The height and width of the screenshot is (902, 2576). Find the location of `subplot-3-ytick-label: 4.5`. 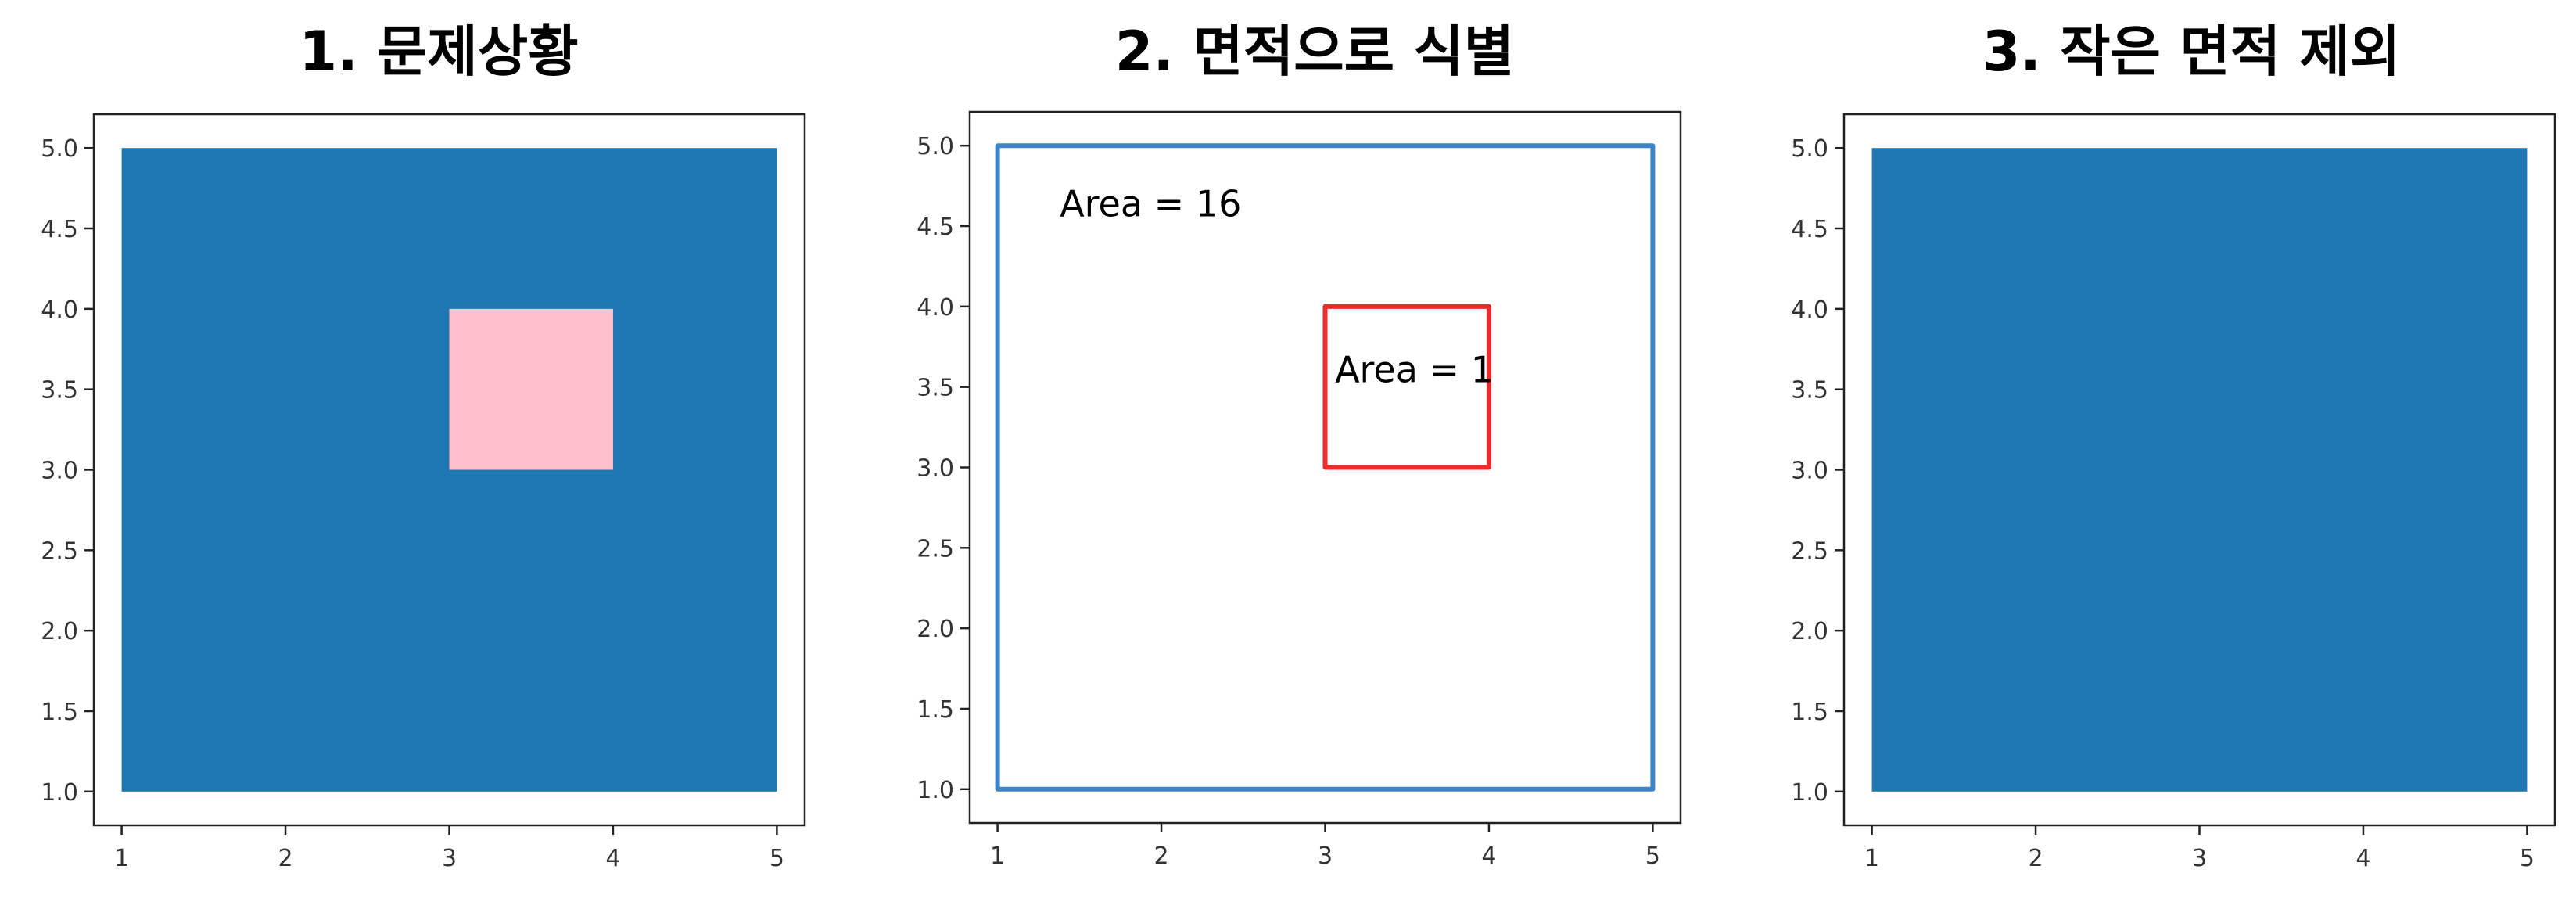

subplot-3-ytick-label: 4.5 is located at coordinates (1809, 229).